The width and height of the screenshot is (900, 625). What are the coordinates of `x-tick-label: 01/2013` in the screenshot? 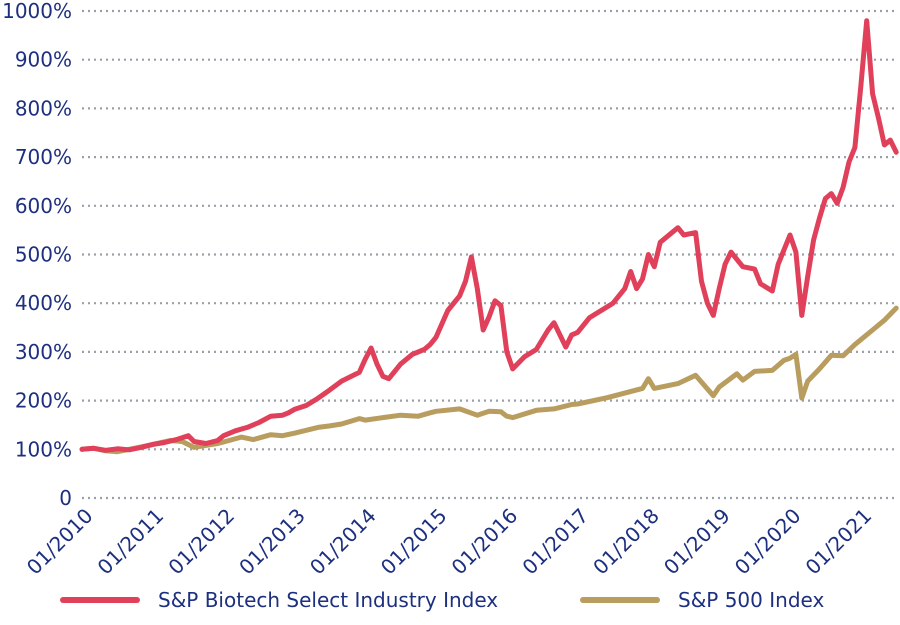 It's located at (272, 542).